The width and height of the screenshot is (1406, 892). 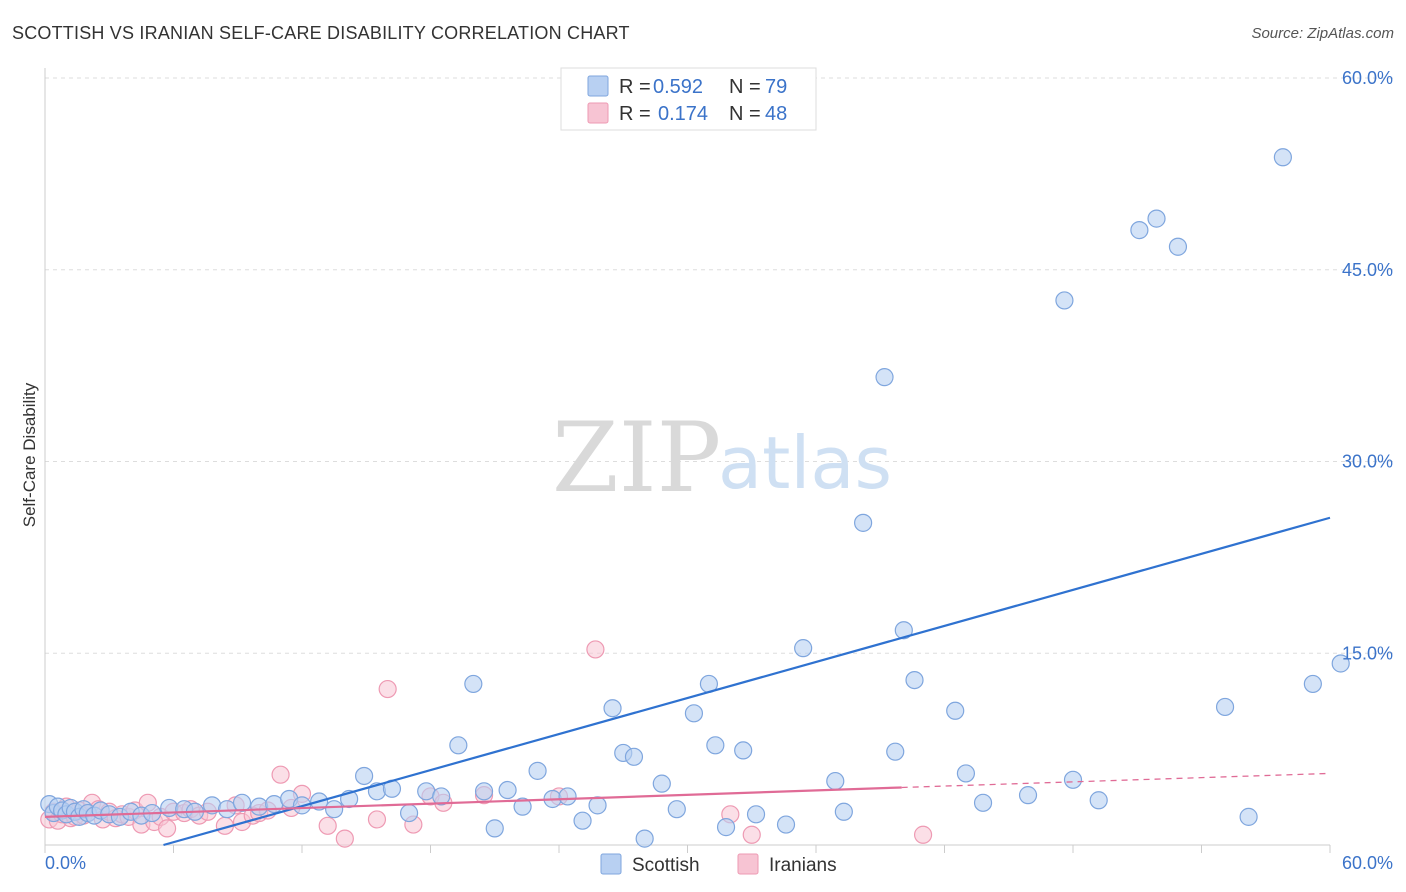 I want to click on trend-line-iranian-extension, so click(x=1116, y=780).